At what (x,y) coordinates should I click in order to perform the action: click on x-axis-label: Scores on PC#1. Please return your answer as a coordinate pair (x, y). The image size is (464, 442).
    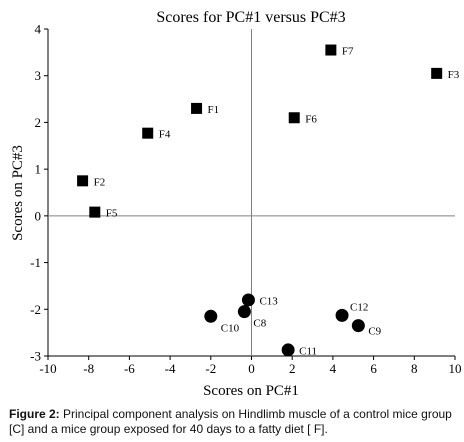
    Looking at the image, I should click on (251, 391).